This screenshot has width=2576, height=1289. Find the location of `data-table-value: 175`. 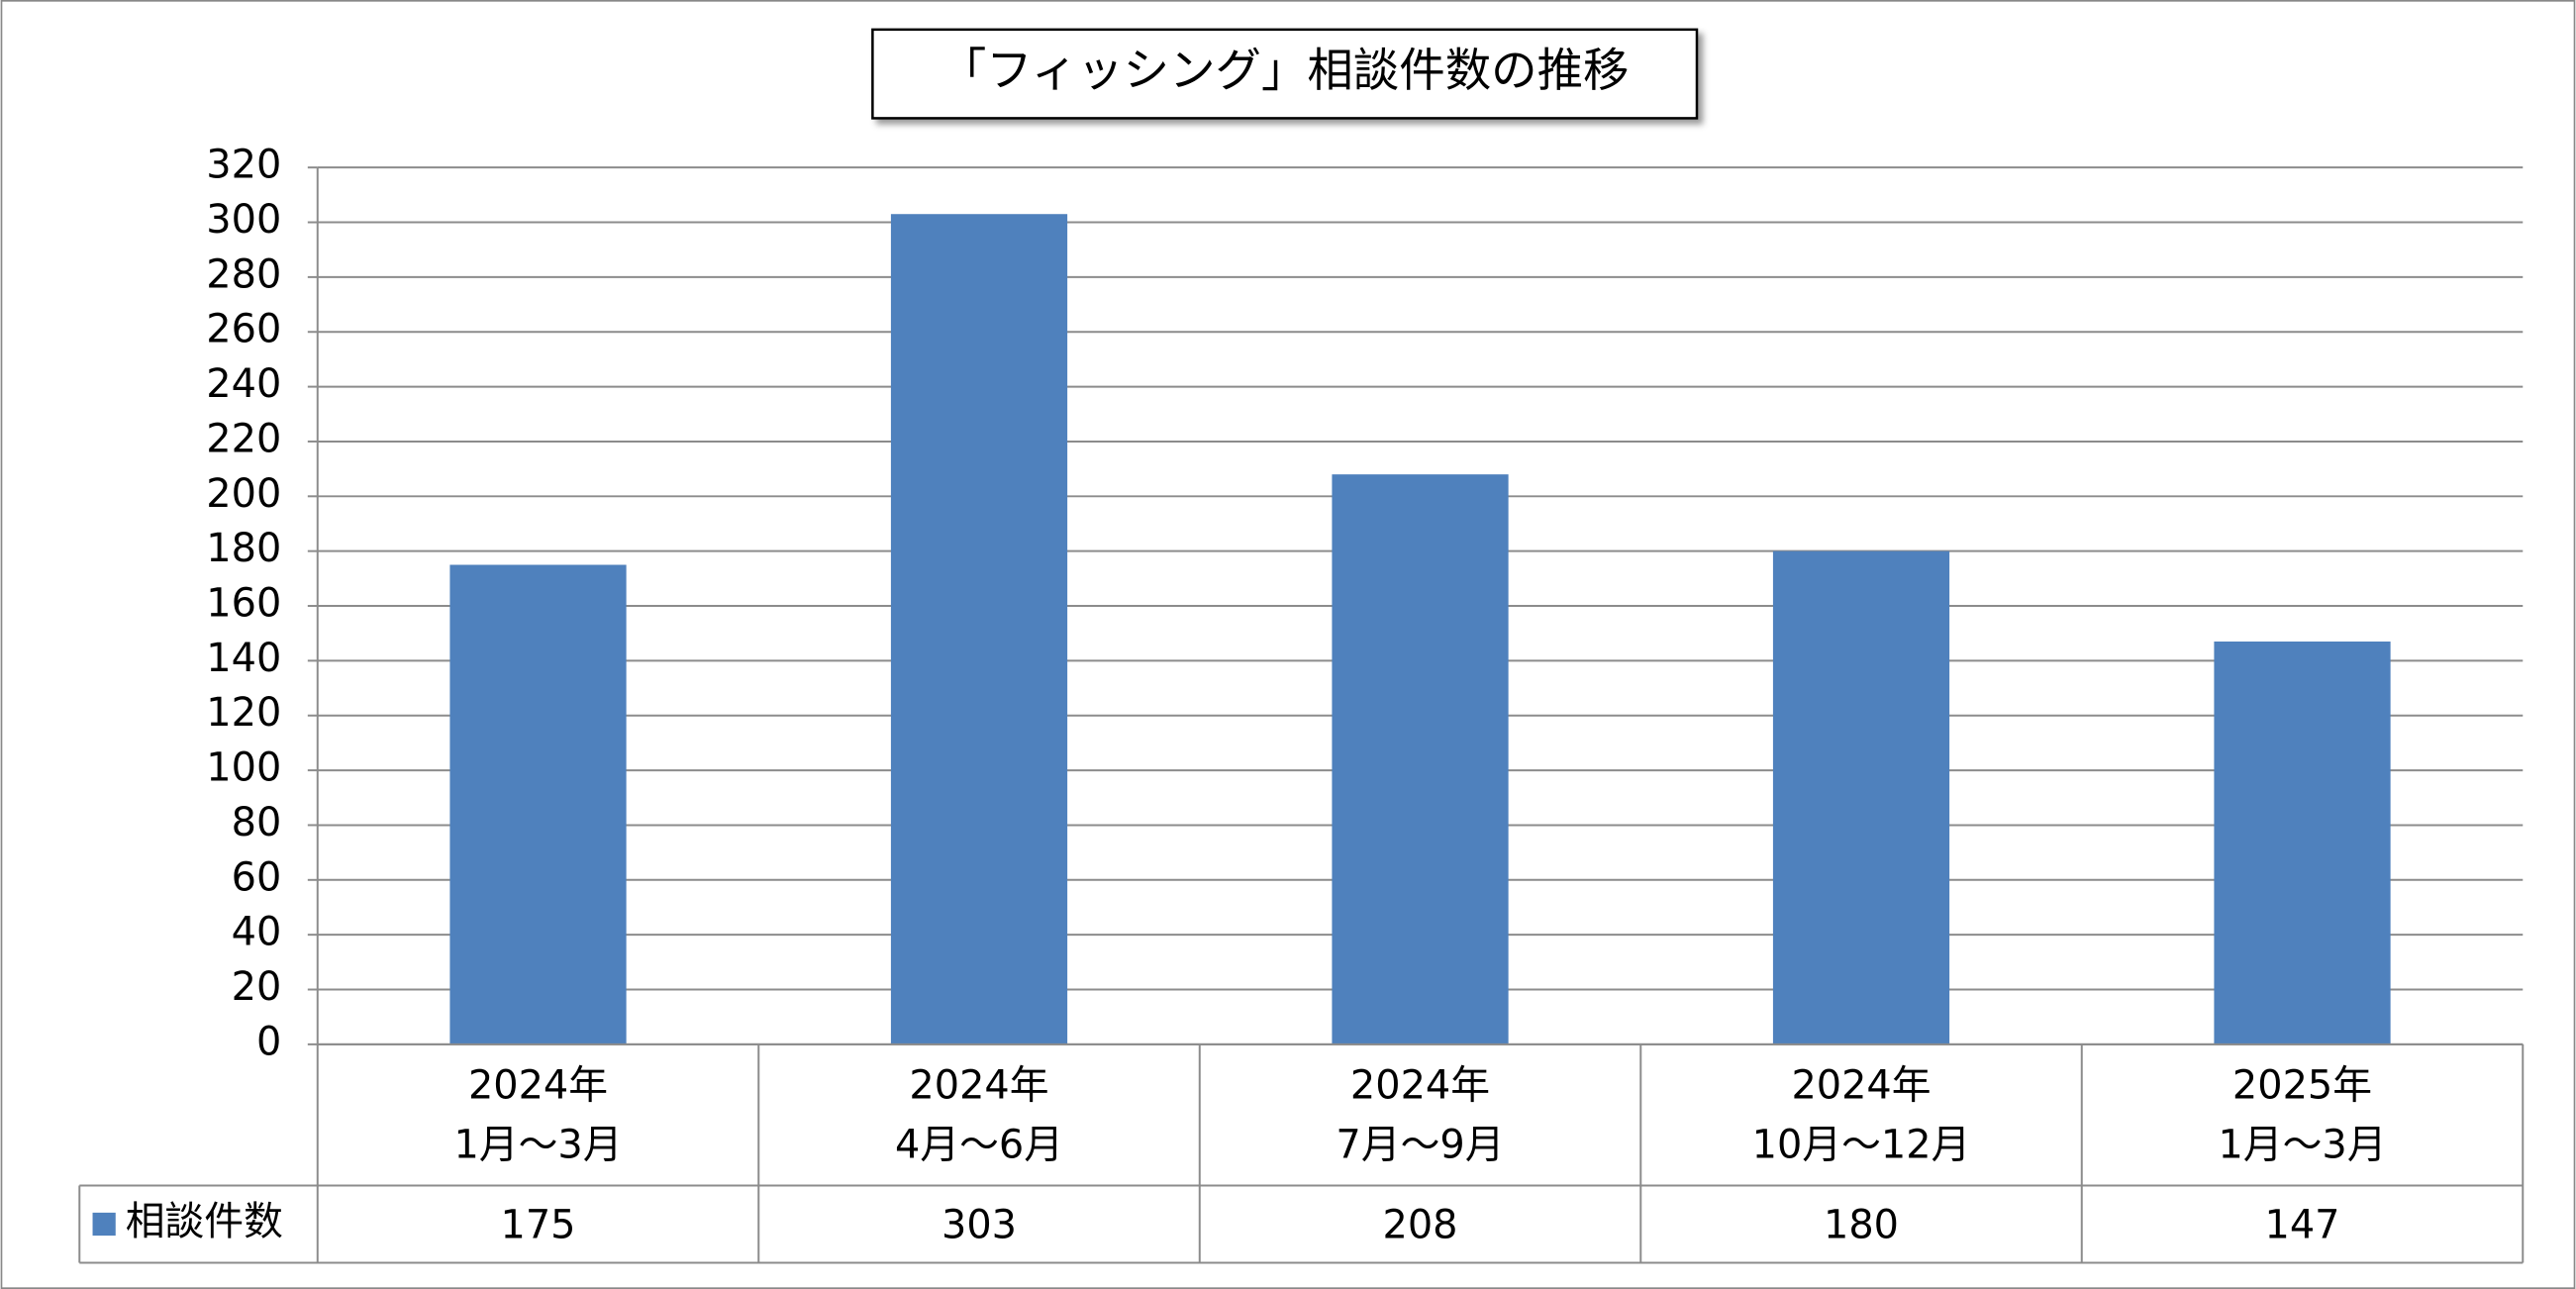

data-table-value: 175 is located at coordinates (538, 1224).